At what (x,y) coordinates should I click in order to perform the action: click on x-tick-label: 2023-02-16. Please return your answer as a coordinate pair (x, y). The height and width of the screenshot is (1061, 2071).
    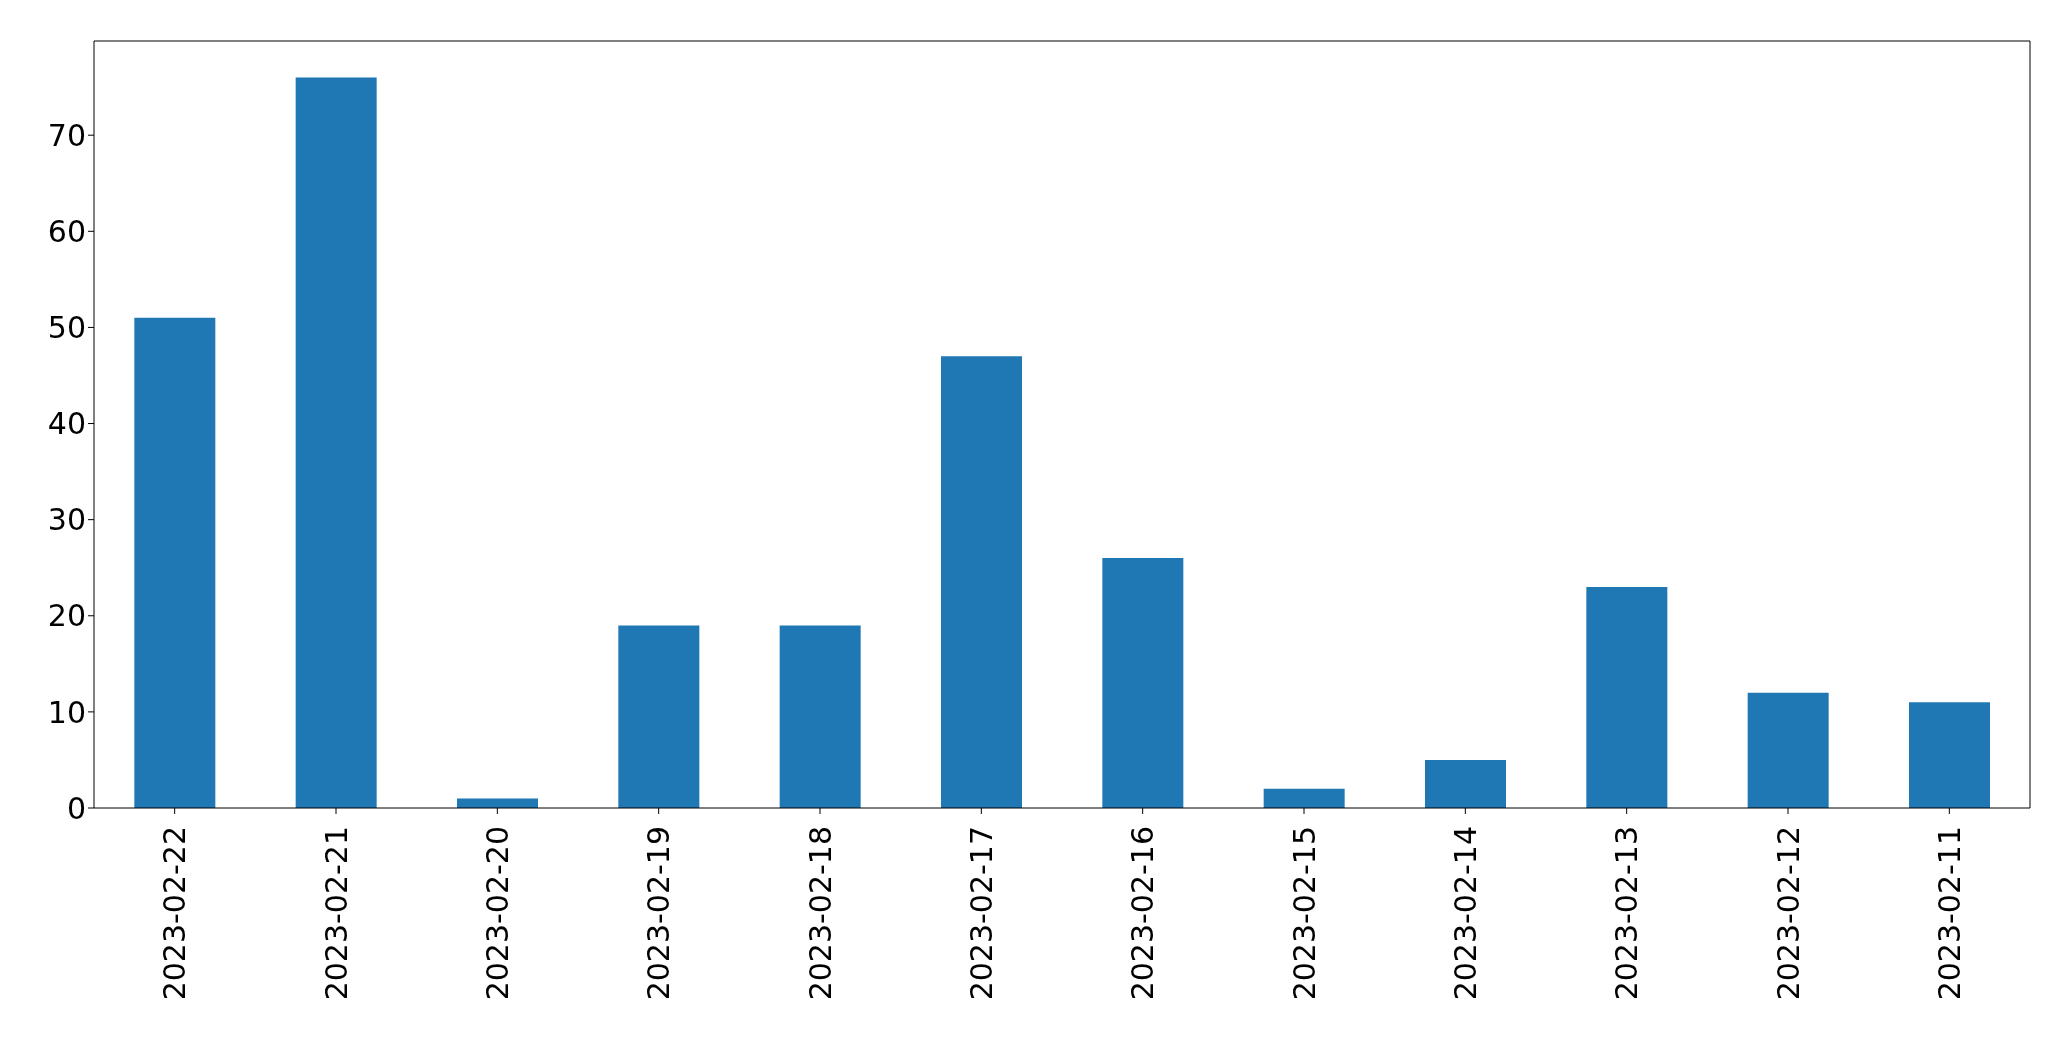
    Looking at the image, I should click on (1143, 913).